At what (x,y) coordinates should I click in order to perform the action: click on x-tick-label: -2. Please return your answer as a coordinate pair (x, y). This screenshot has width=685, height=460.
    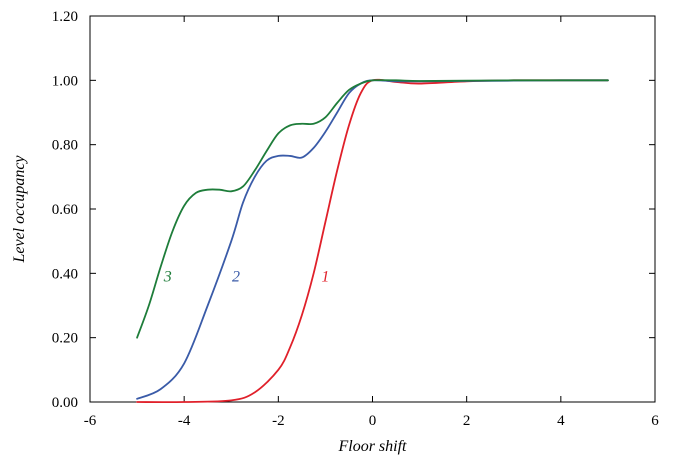
    Looking at the image, I should click on (278, 421).